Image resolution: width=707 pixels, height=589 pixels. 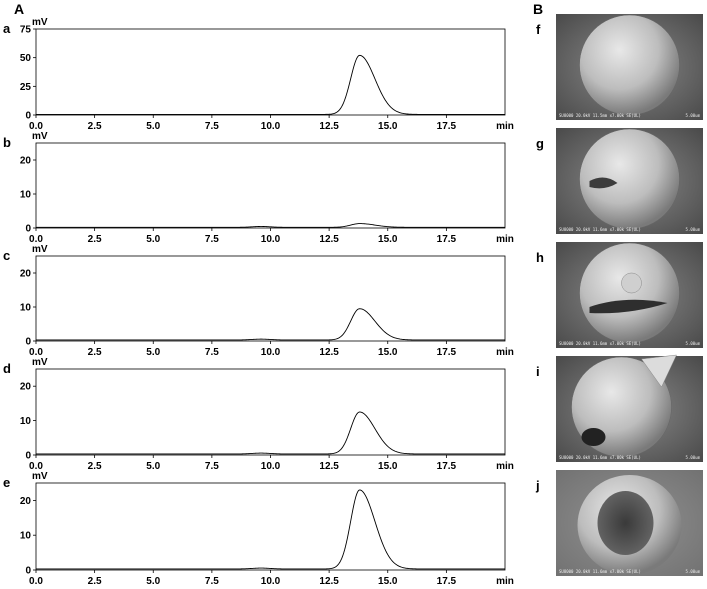 What do you see at coordinates (538, 9) in the screenshot?
I see `panel-b-label: B` at bounding box center [538, 9].